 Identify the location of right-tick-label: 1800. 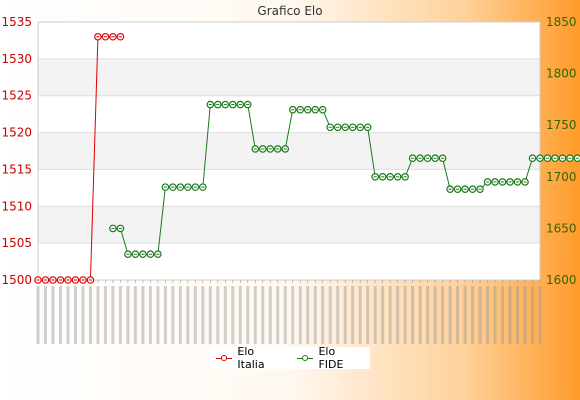
(561, 74).